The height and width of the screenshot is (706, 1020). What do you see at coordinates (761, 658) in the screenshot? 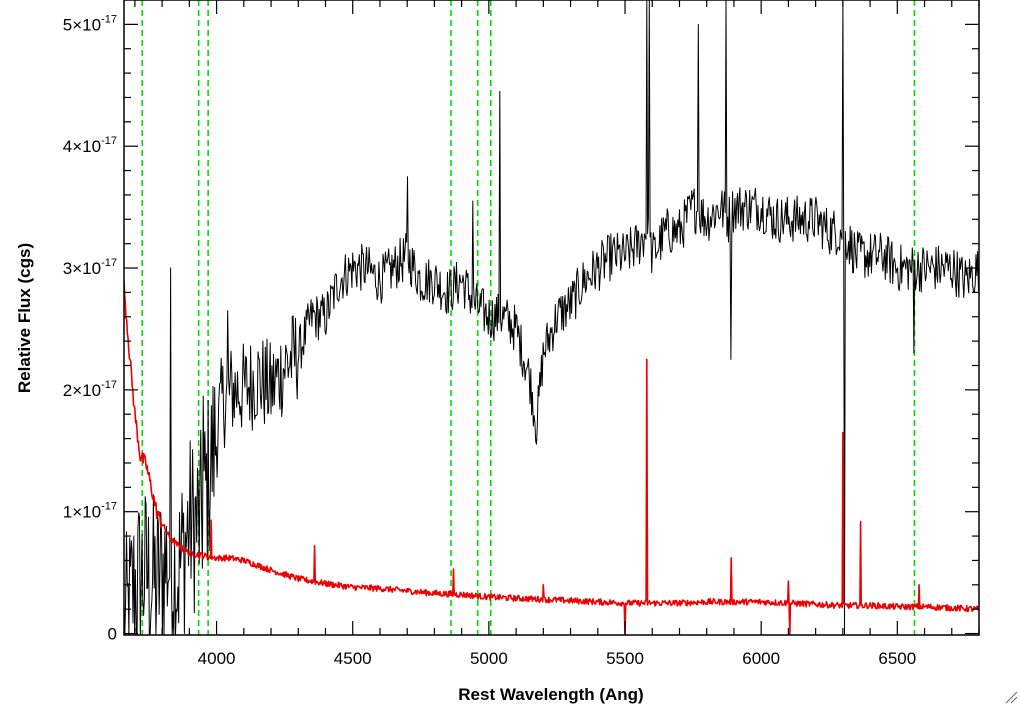
I see `x-tick-label: 6000` at bounding box center [761, 658].